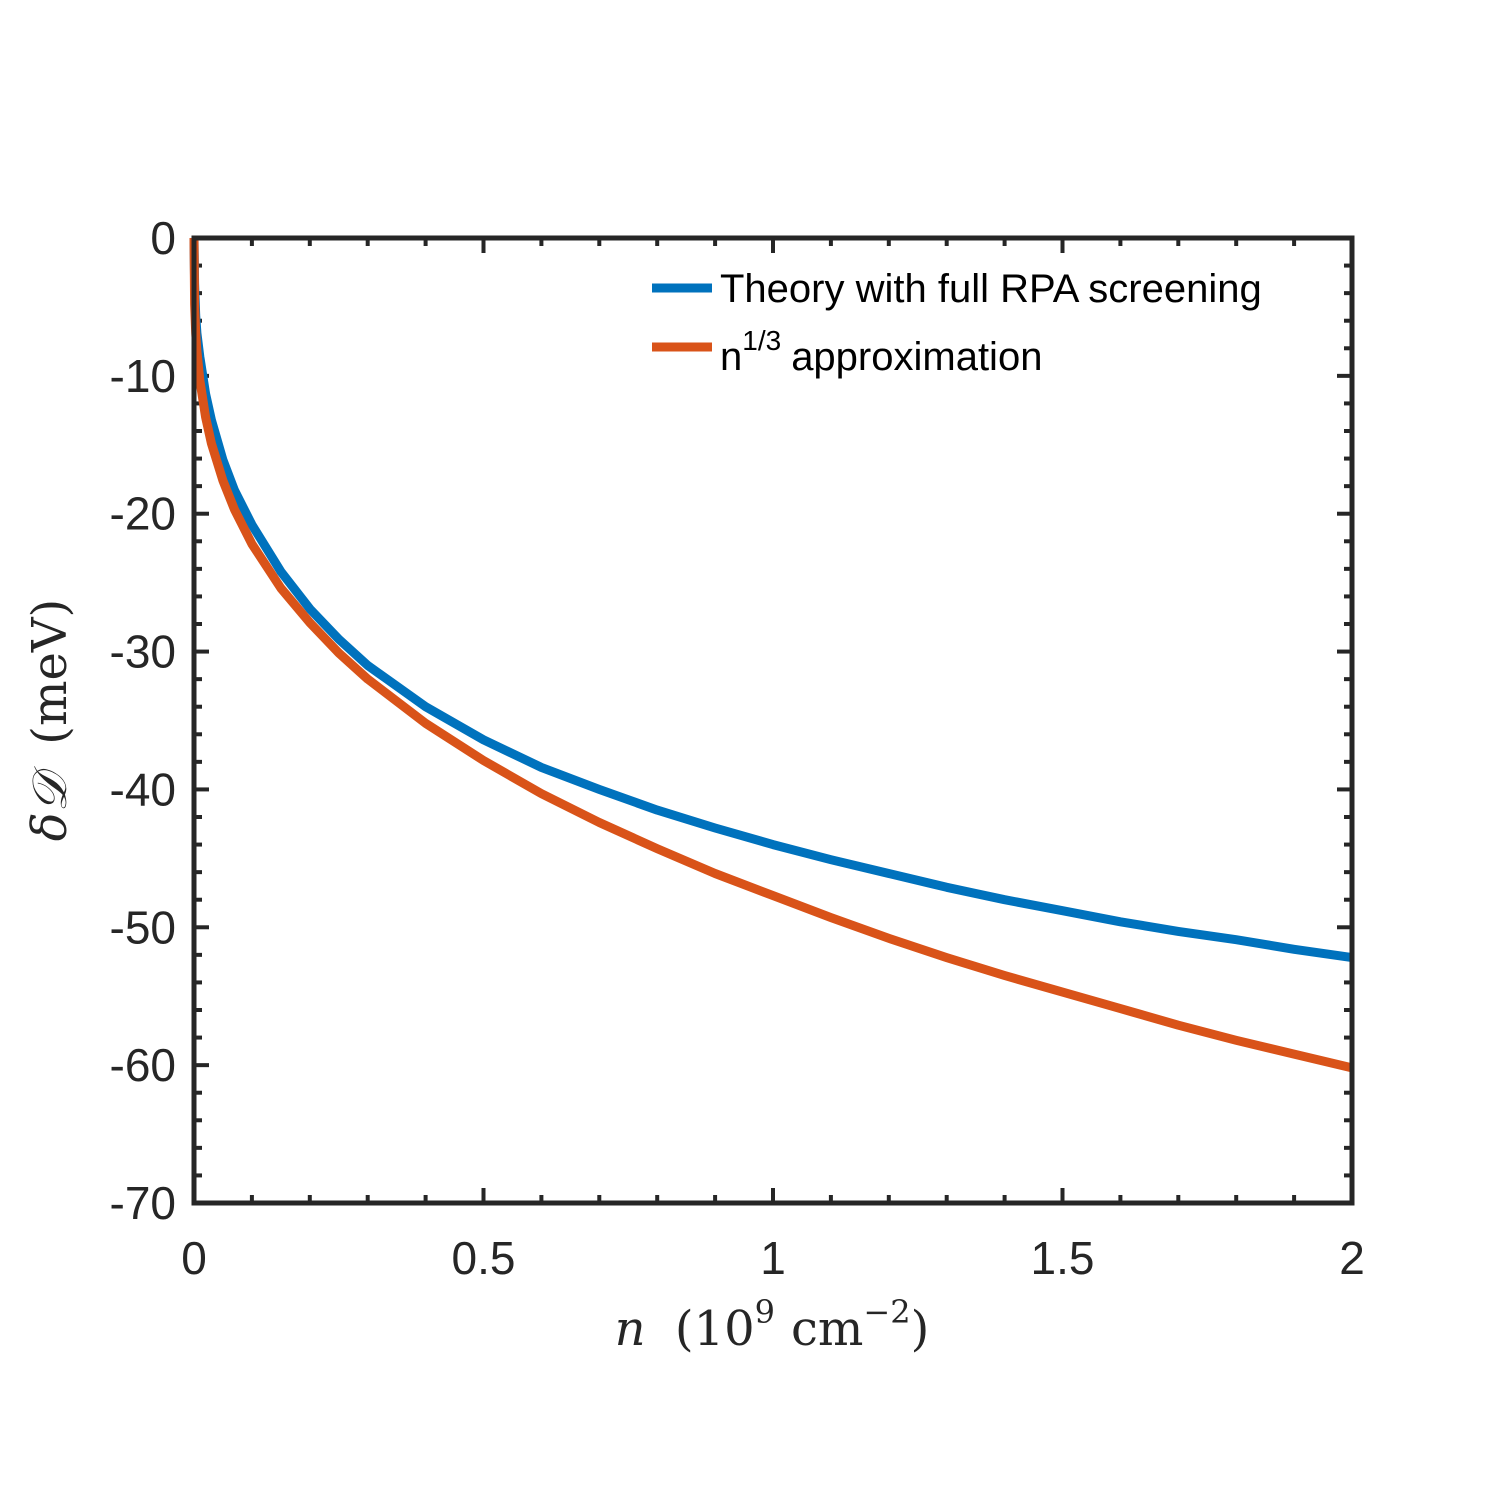 The image size is (1495, 1495). Describe the element at coordinates (484, 1258) in the screenshot. I see `x-tick-label: 0.5` at that location.